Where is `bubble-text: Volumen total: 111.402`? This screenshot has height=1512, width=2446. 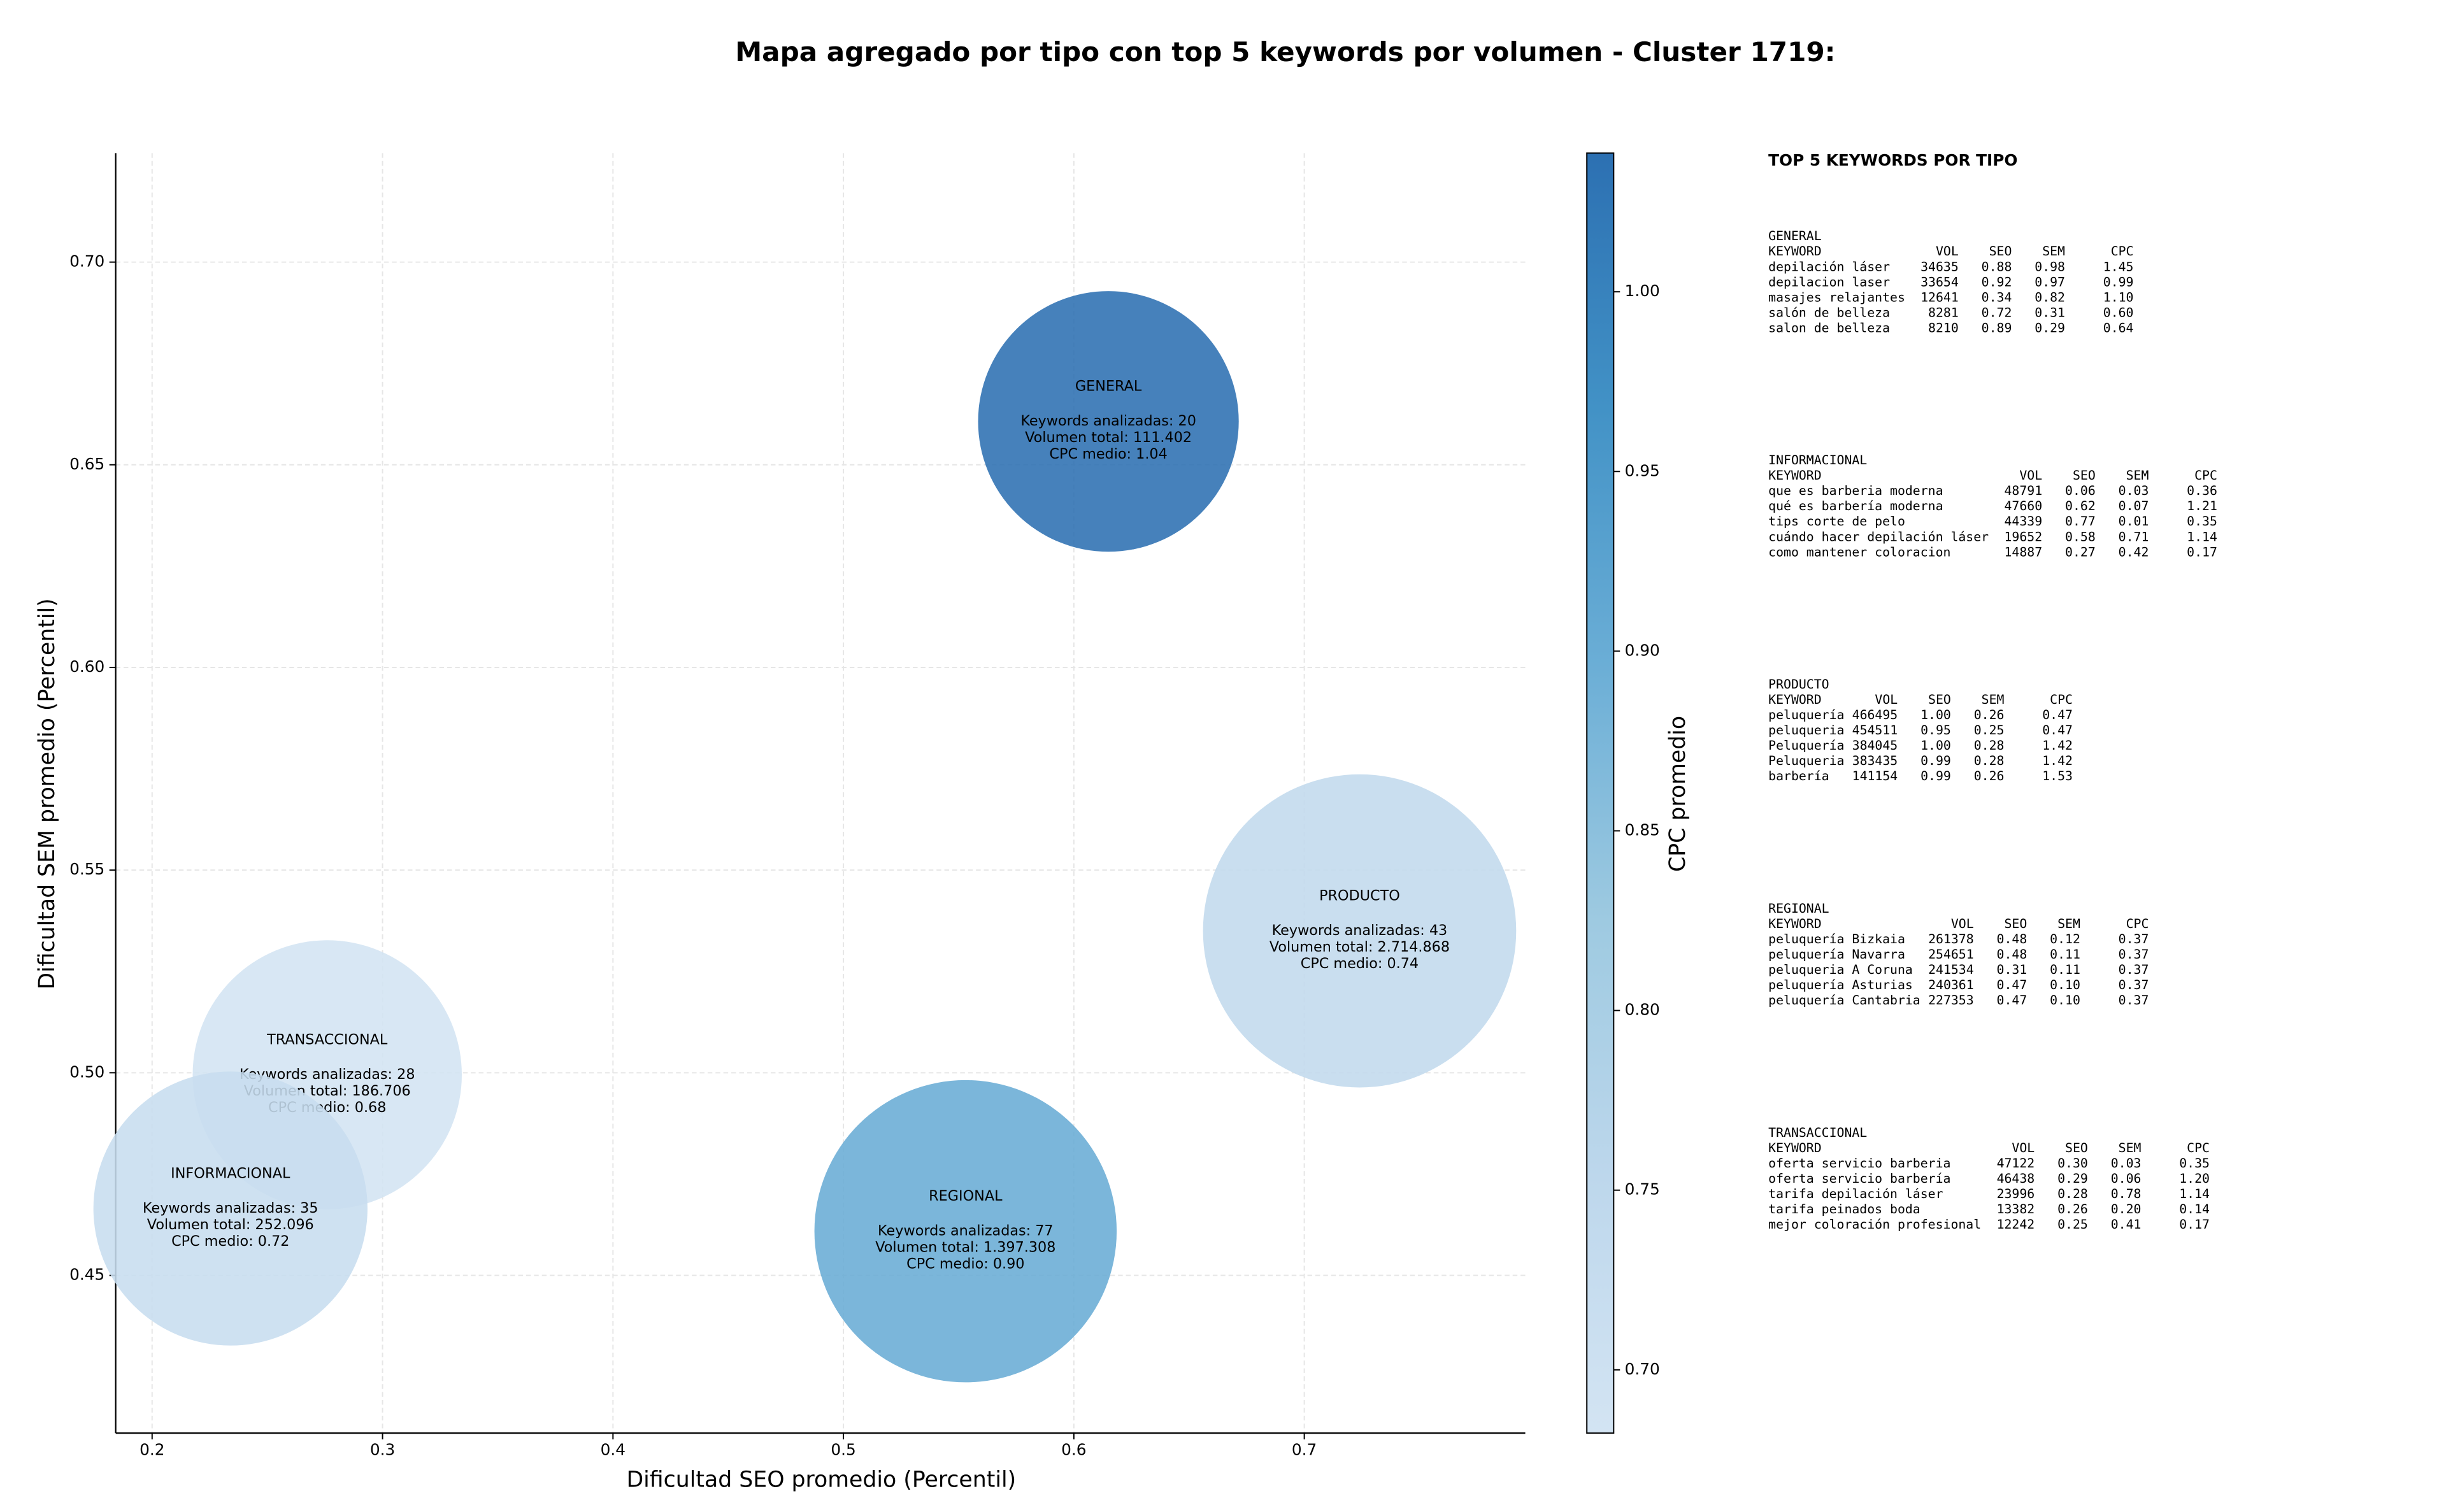 bubble-text: Volumen total: 111.402 is located at coordinates (1108, 437).